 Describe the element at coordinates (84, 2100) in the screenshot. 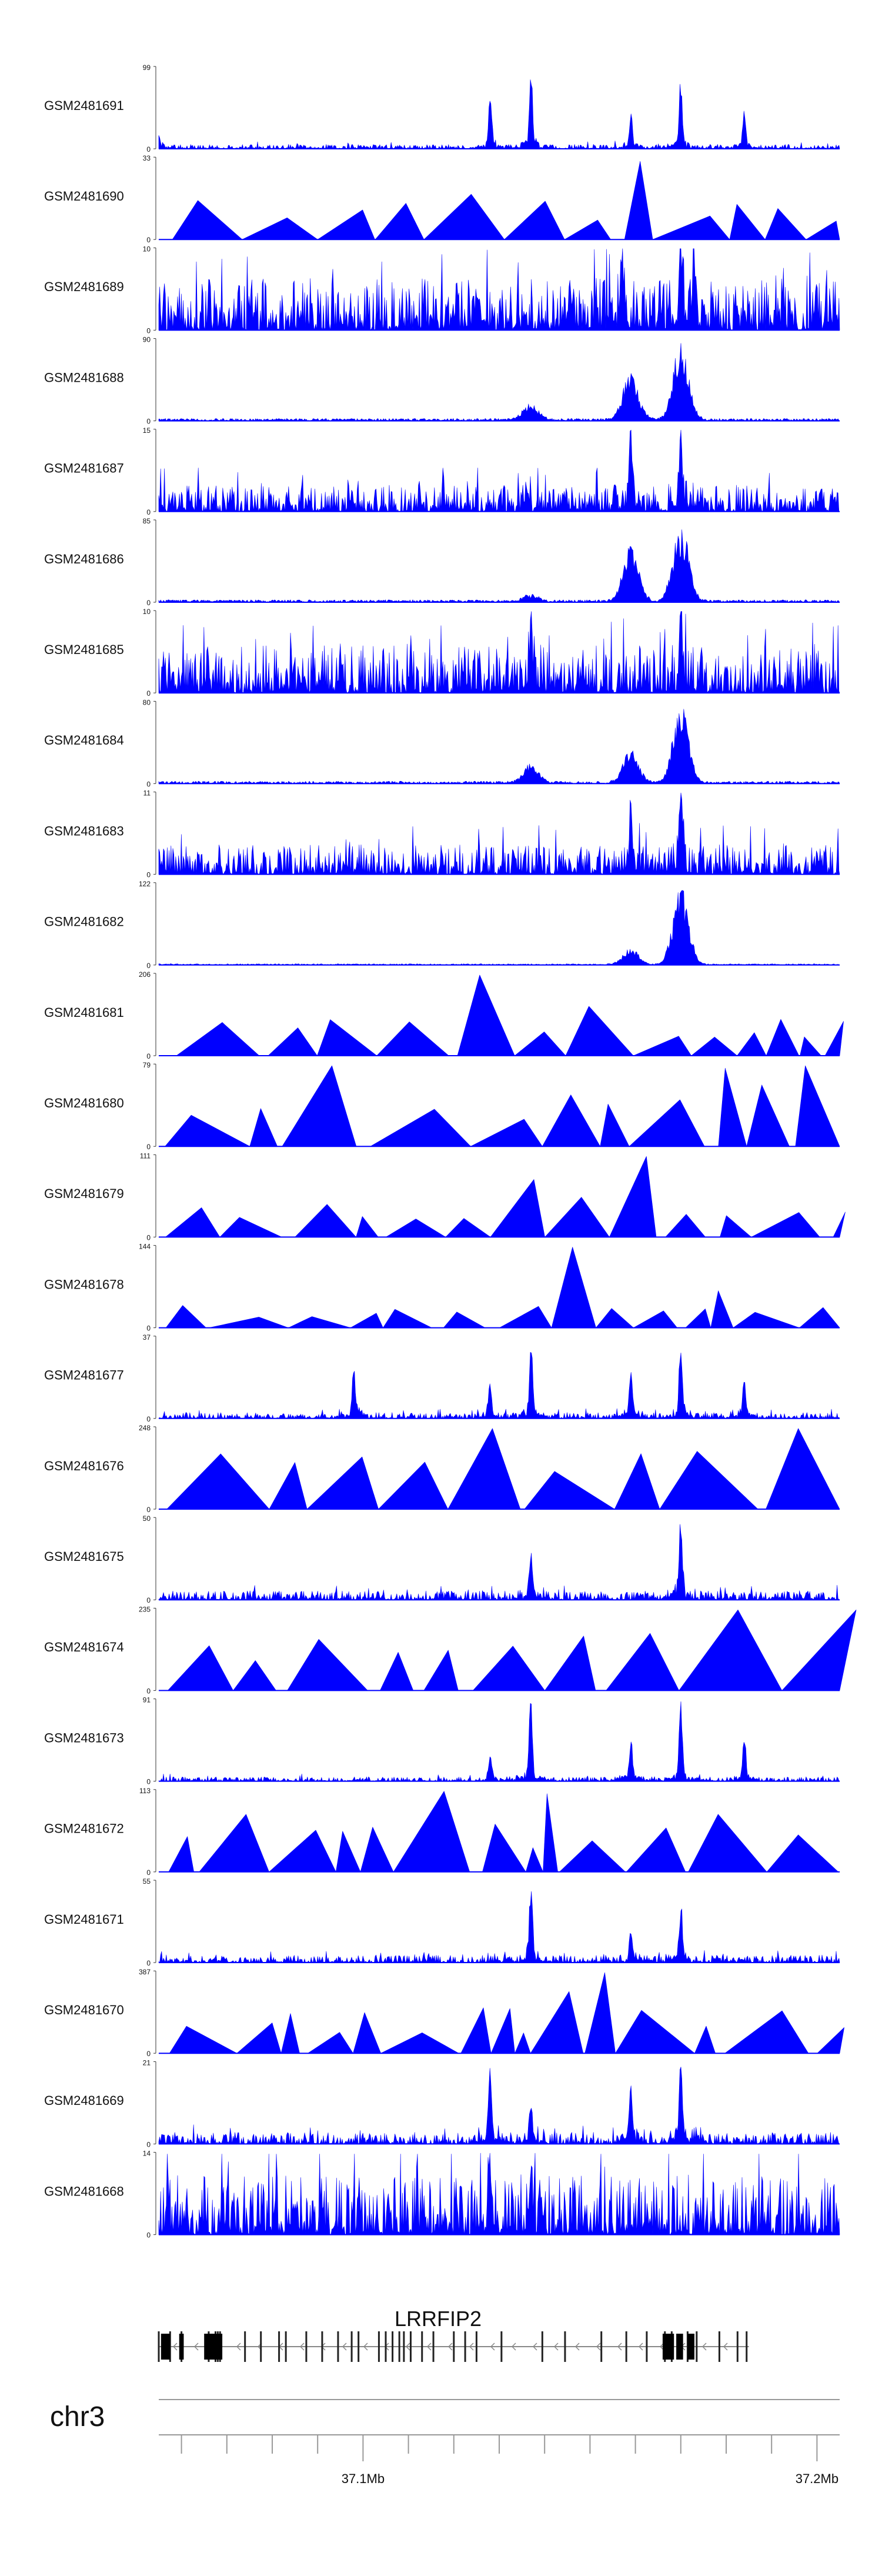

I see `track-label: GSM2481669` at that location.